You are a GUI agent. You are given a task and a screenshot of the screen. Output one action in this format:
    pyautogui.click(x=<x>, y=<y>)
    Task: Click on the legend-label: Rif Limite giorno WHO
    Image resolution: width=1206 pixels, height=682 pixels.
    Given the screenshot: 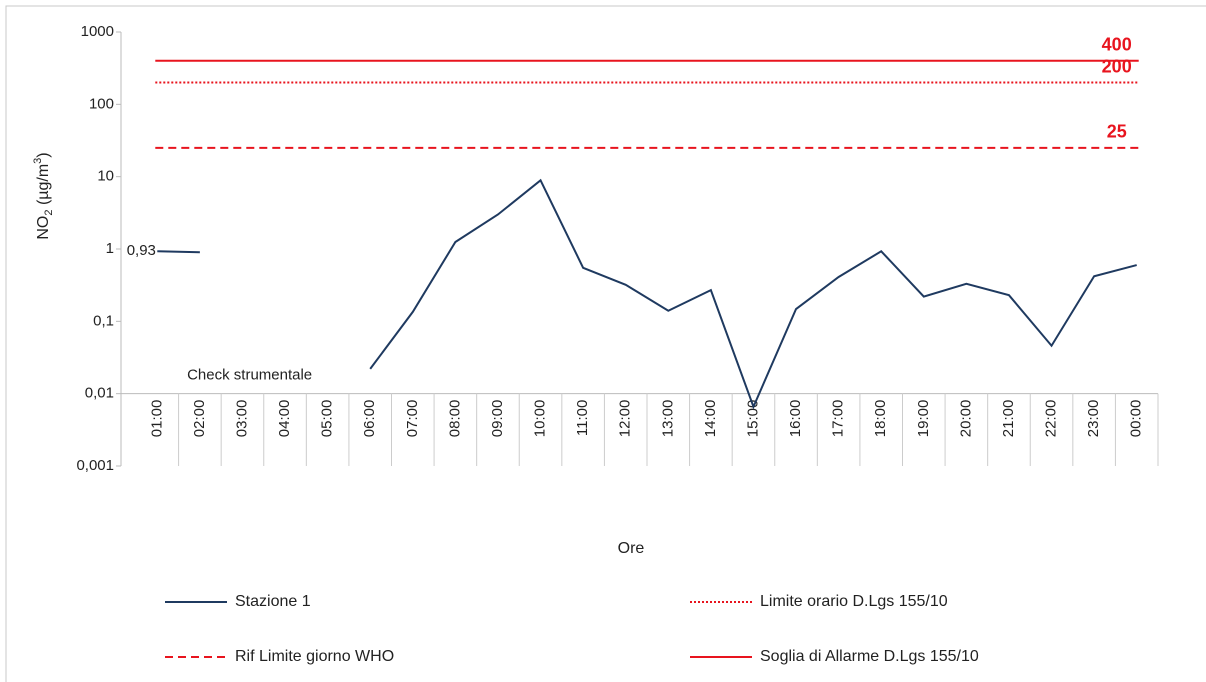 What is the action you would take?
    pyautogui.click(x=314, y=656)
    